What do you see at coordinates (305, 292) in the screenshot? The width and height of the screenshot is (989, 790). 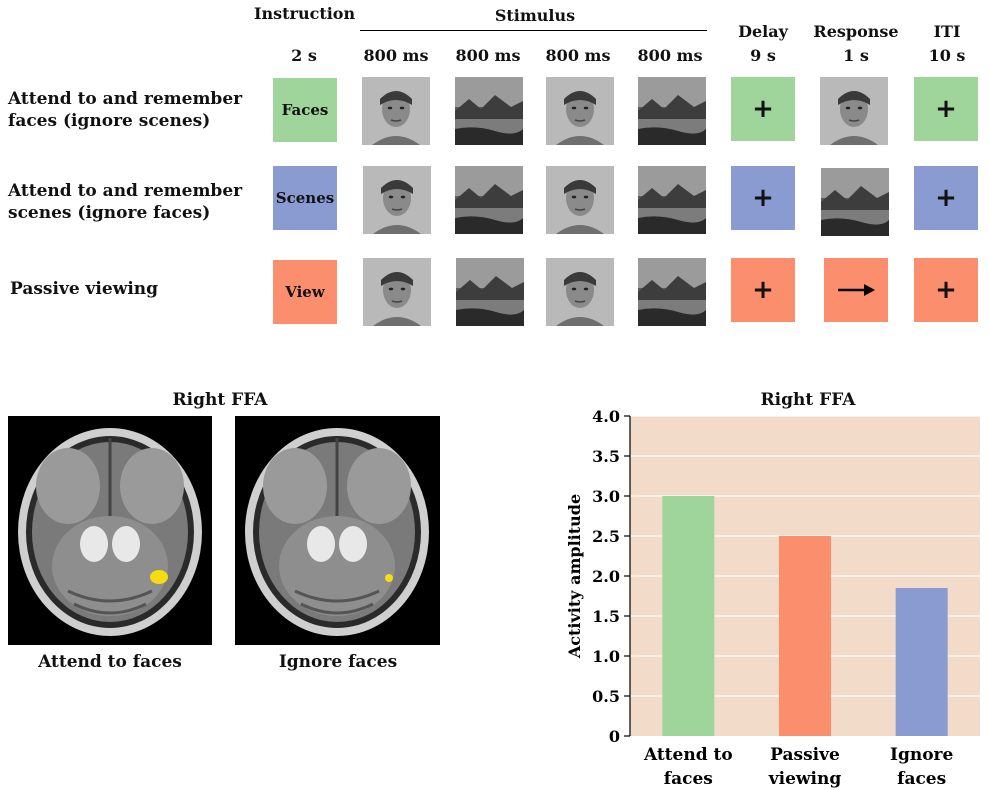 I see `cue-view: View` at bounding box center [305, 292].